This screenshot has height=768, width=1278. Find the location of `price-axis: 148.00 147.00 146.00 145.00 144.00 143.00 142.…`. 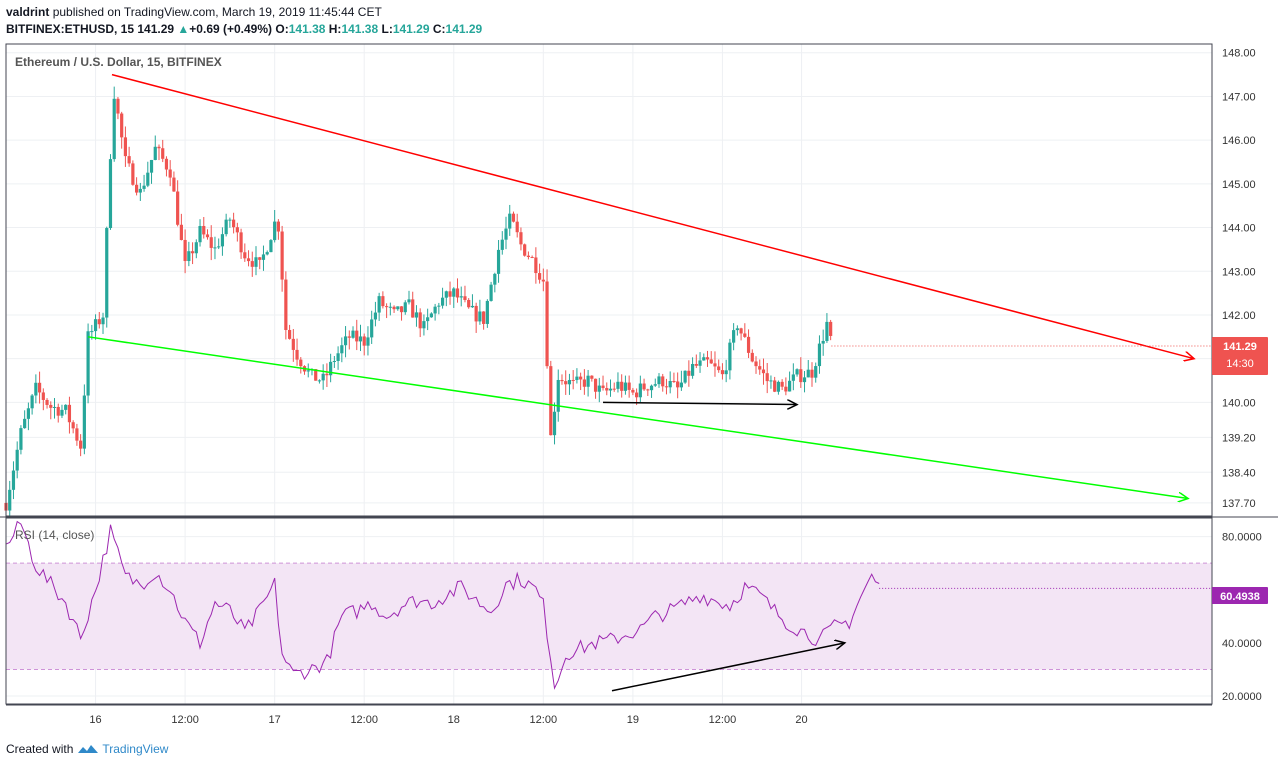

price-axis: 148.00 147.00 146.00 145.00 144.00 143.00 142.… is located at coordinates (1239, 279).